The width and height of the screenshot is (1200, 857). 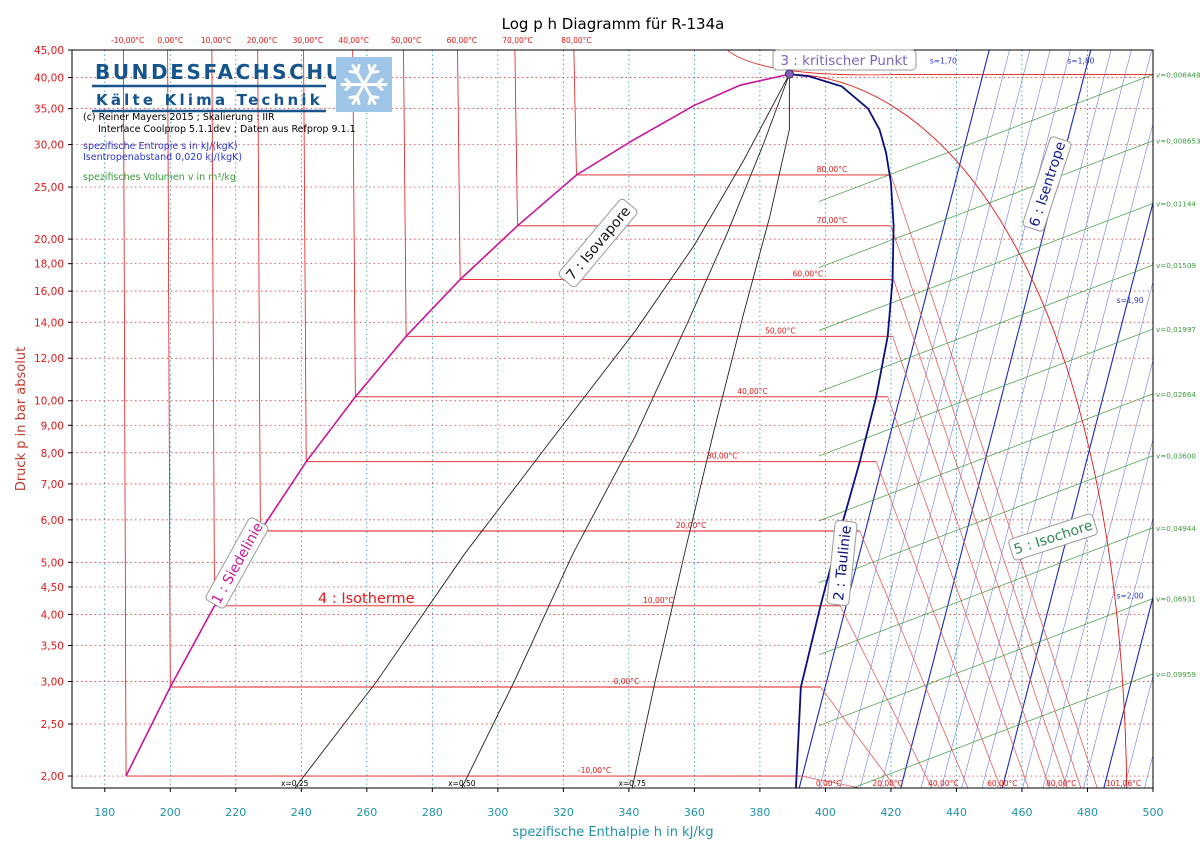 What do you see at coordinates (612, 832) in the screenshot?
I see `x-axis-title: spezifische Enthalpie h in kJ/kg` at bounding box center [612, 832].